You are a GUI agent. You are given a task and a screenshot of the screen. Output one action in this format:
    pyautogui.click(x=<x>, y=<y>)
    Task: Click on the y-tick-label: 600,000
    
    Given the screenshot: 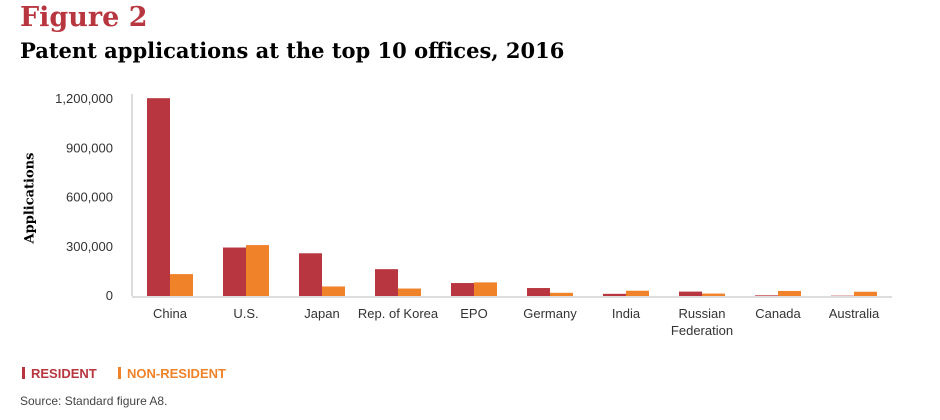 What is the action you would take?
    pyautogui.click(x=89, y=197)
    